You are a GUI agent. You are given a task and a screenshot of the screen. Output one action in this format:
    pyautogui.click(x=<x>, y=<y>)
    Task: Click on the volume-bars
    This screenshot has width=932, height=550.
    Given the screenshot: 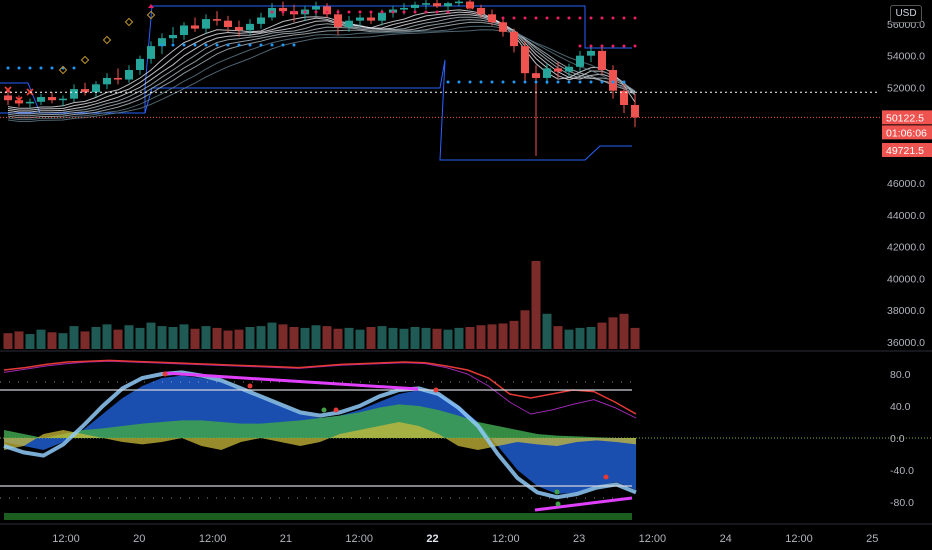 What is the action you would take?
    pyautogui.click(x=321, y=305)
    